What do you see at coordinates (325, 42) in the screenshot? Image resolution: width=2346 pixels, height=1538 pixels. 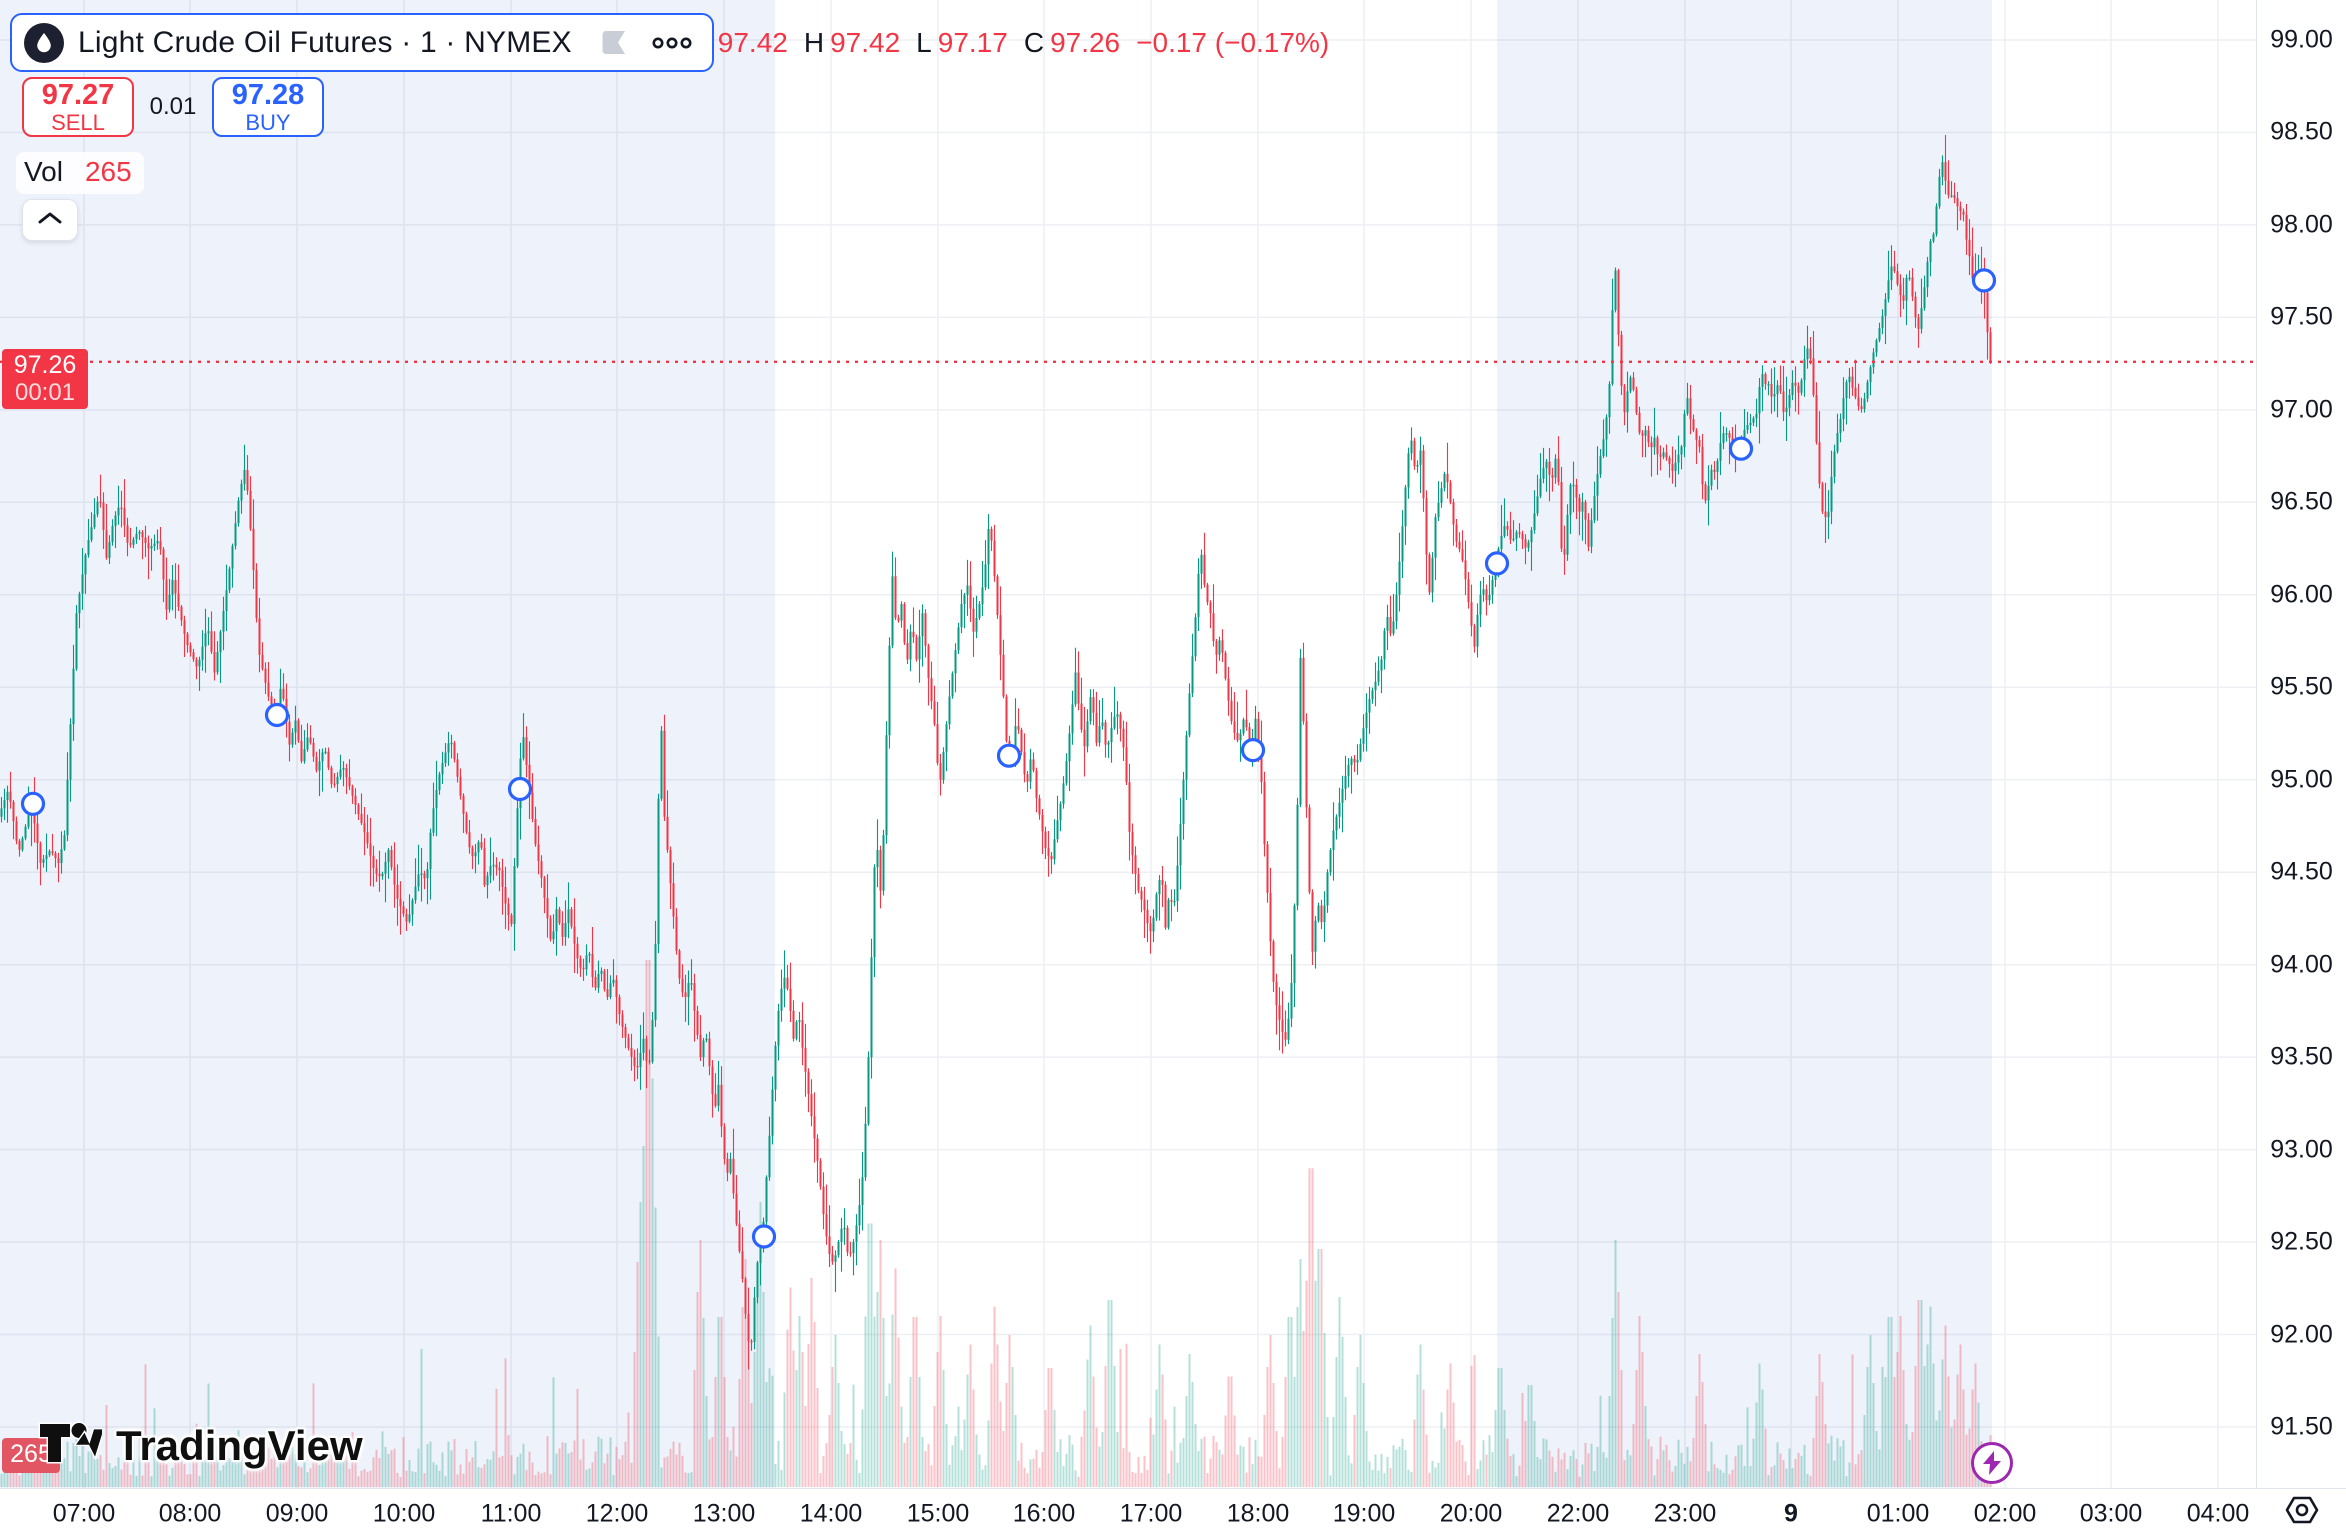 I see `symbol-title: Light Crude Oil Futures · 1 · NYMEX` at bounding box center [325, 42].